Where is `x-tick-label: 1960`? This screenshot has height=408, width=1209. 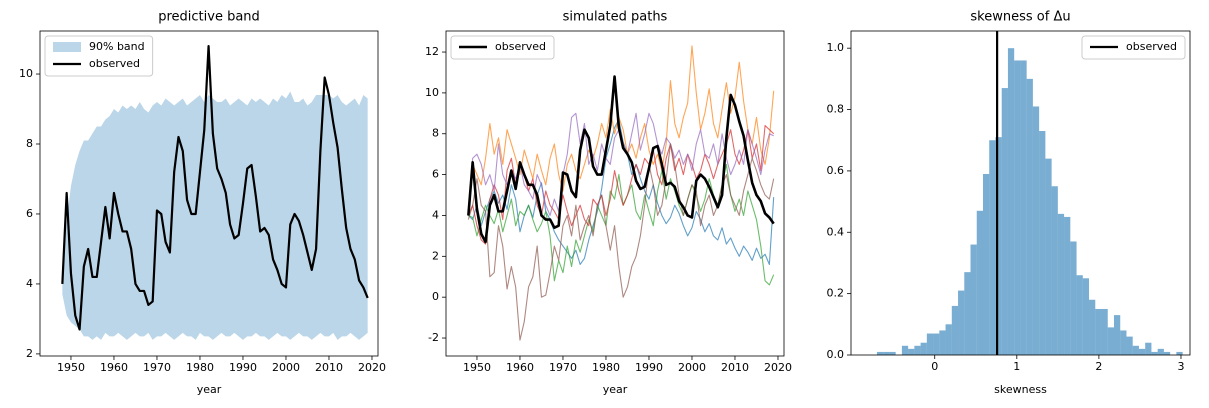 x-tick-label: 1960 is located at coordinates (114, 367).